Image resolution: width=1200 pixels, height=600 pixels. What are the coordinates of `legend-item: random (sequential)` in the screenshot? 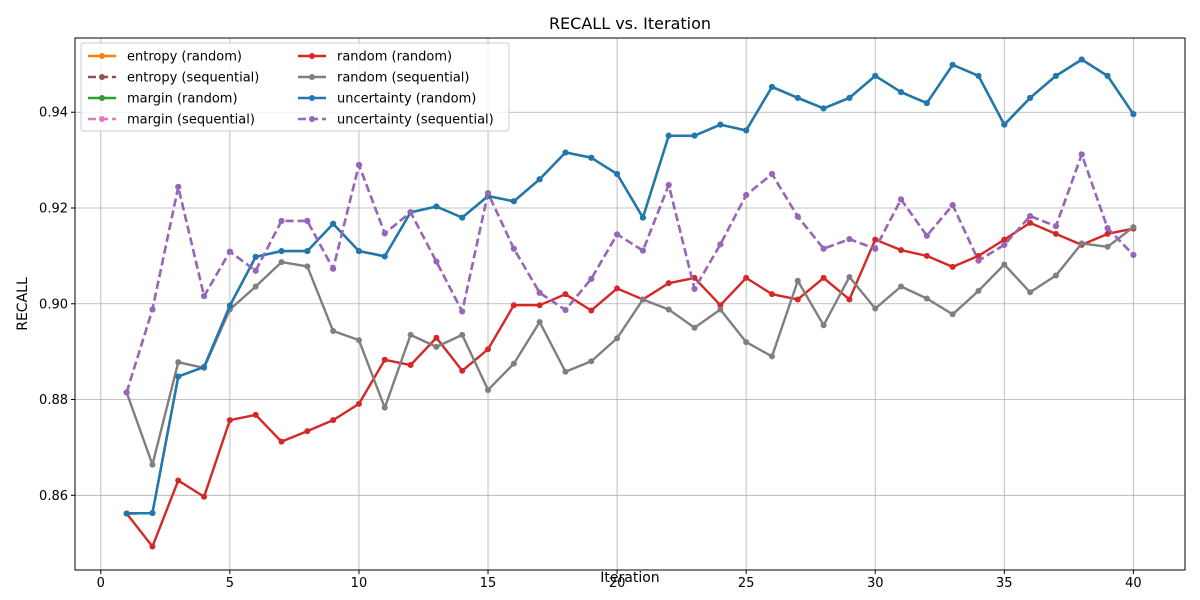 It's located at (383, 78).